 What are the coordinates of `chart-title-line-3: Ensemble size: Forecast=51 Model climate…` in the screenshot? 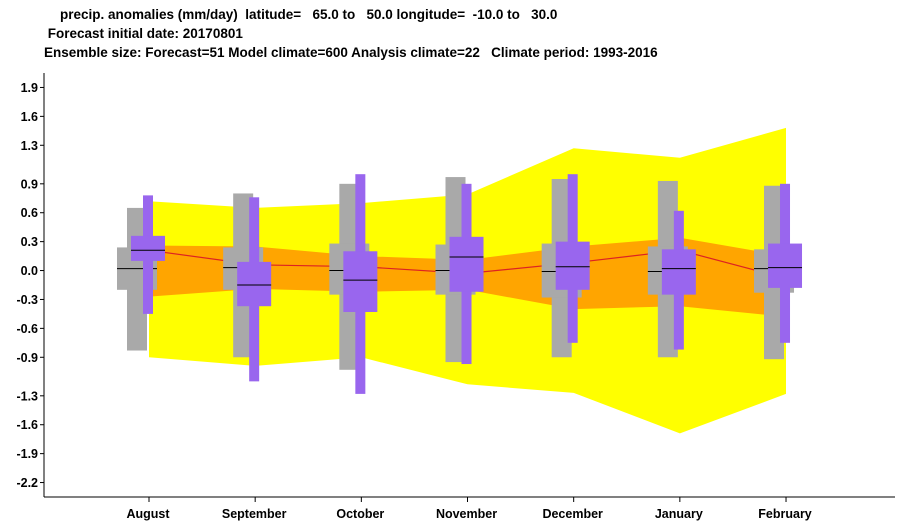 It's located at (351, 52).